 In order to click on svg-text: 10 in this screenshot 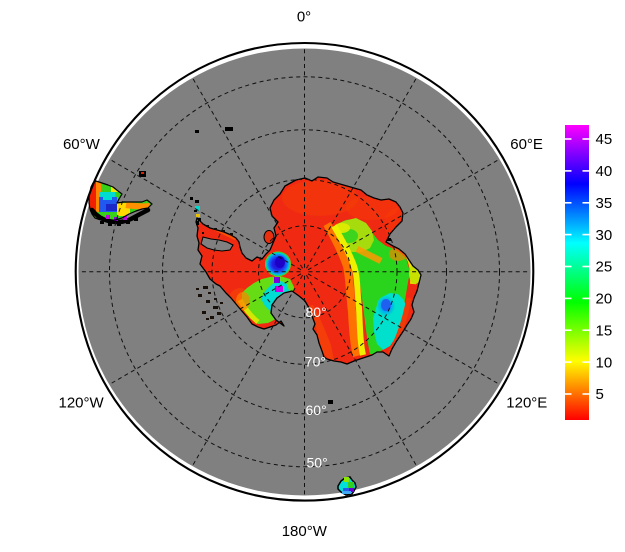, I will do `click(604, 362)`.